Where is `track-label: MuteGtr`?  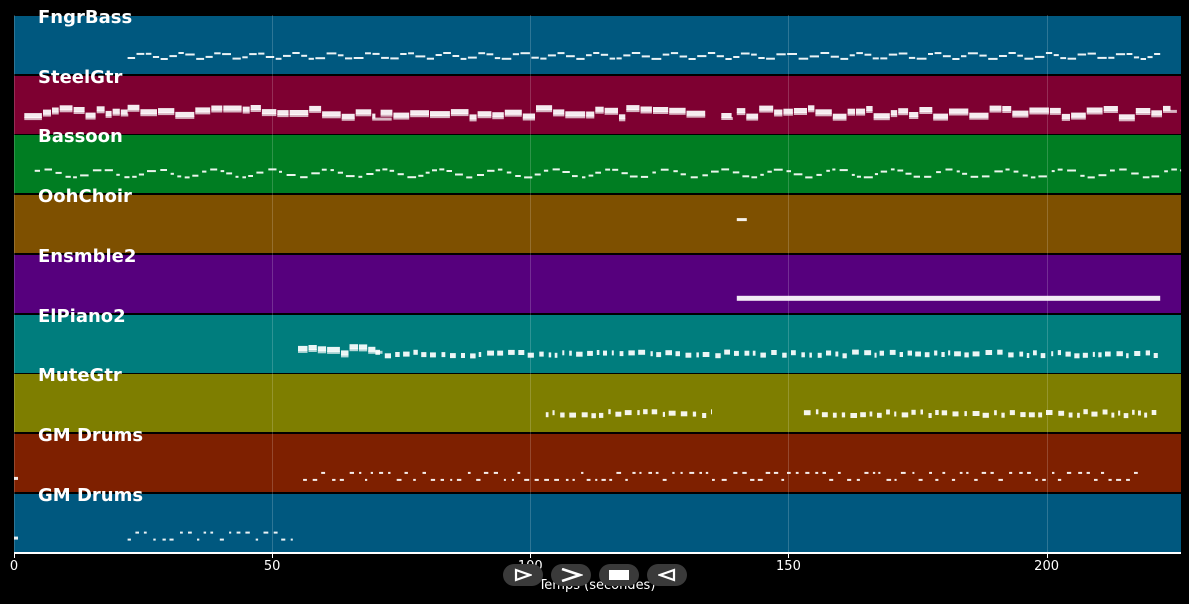
track-label: MuteGtr is located at coordinates (80, 376).